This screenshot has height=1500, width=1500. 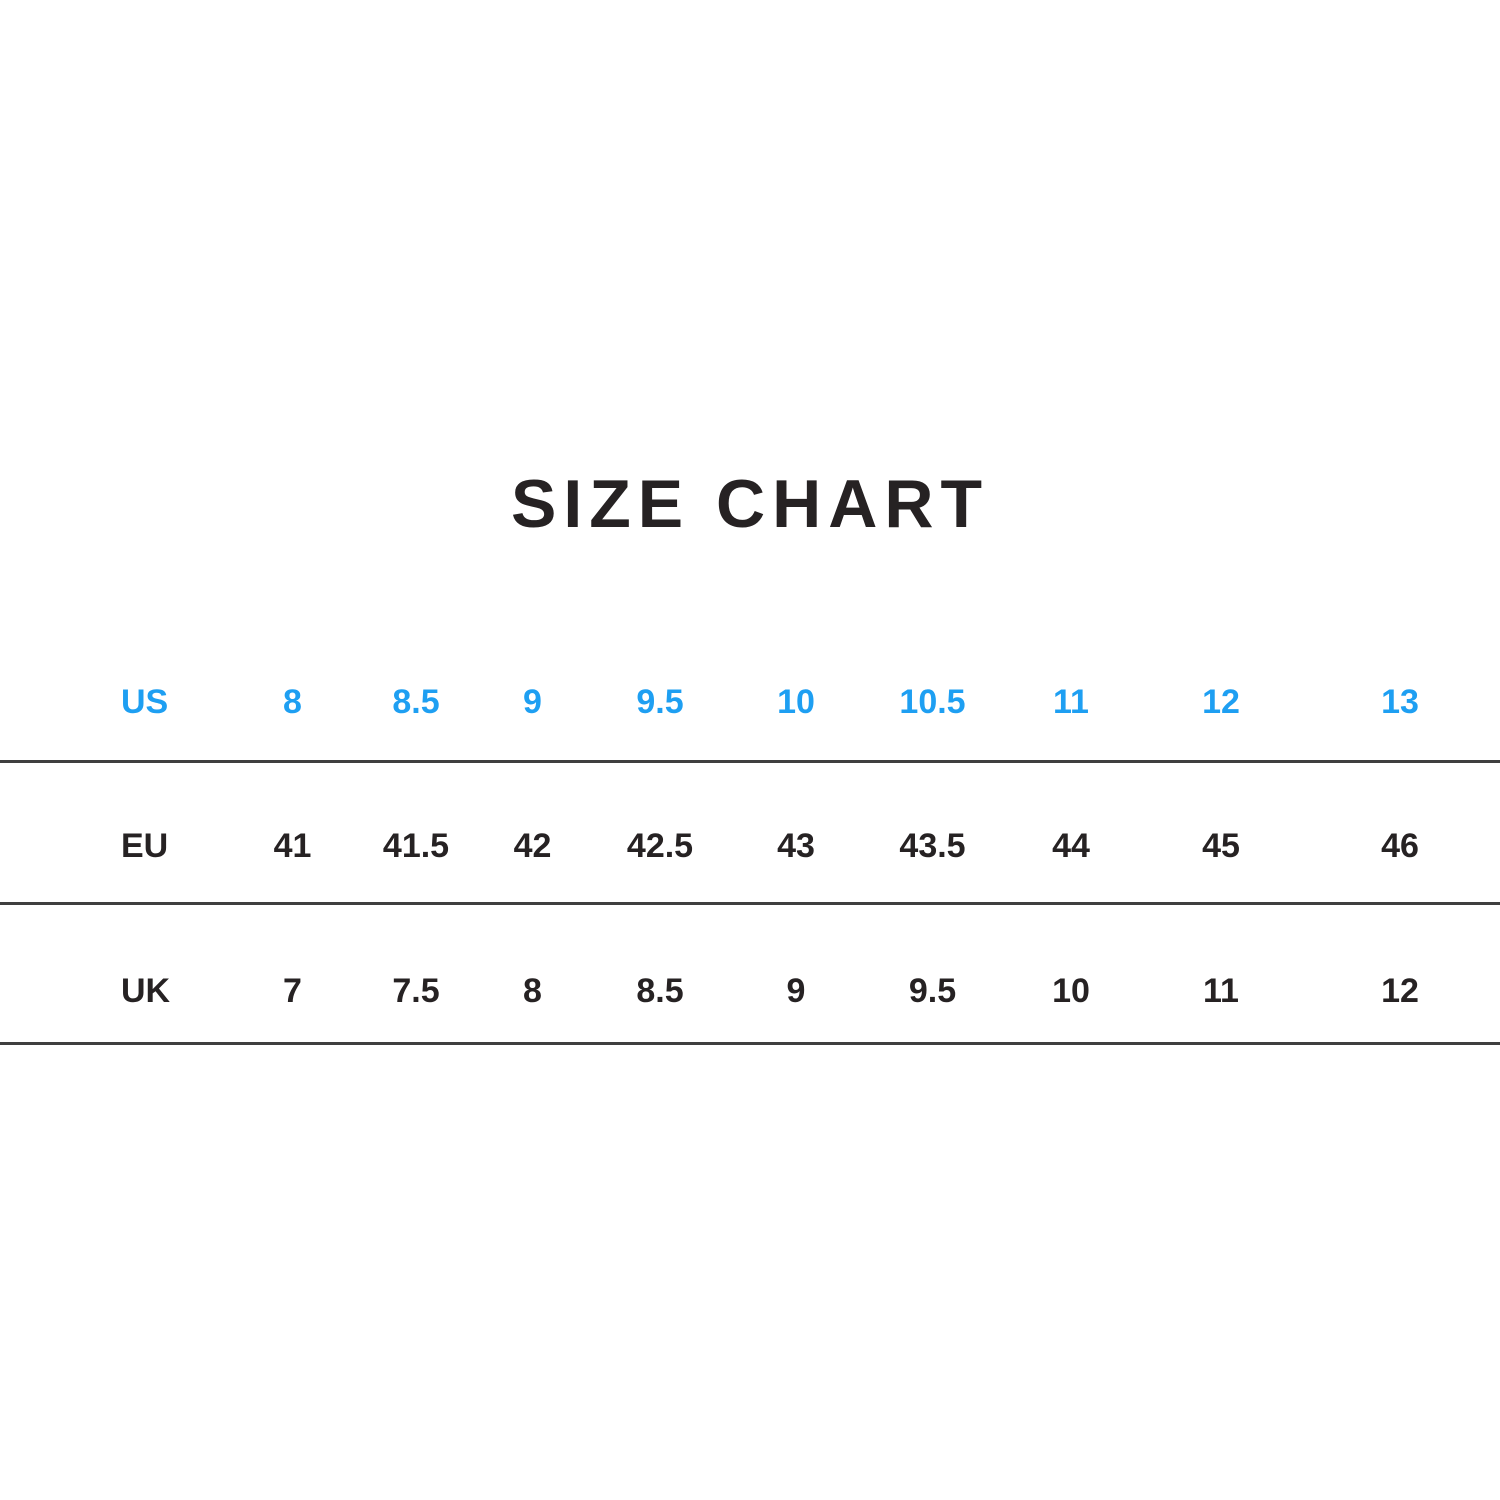 What do you see at coordinates (932, 701) in the screenshot?
I see `size-cell: 10.5` at bounding box center [932, 701].